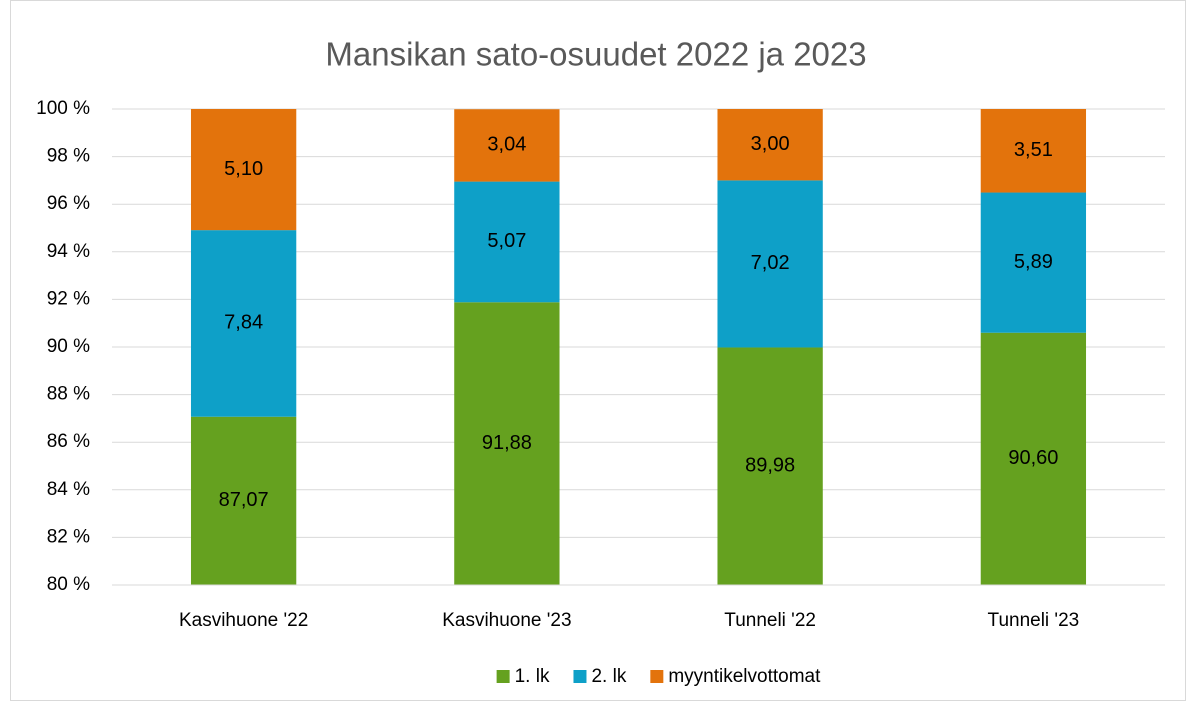 This screenshot has width=1187, height=708. I want to click on legend-label: myyntikelvottomat, so click(744, 676).